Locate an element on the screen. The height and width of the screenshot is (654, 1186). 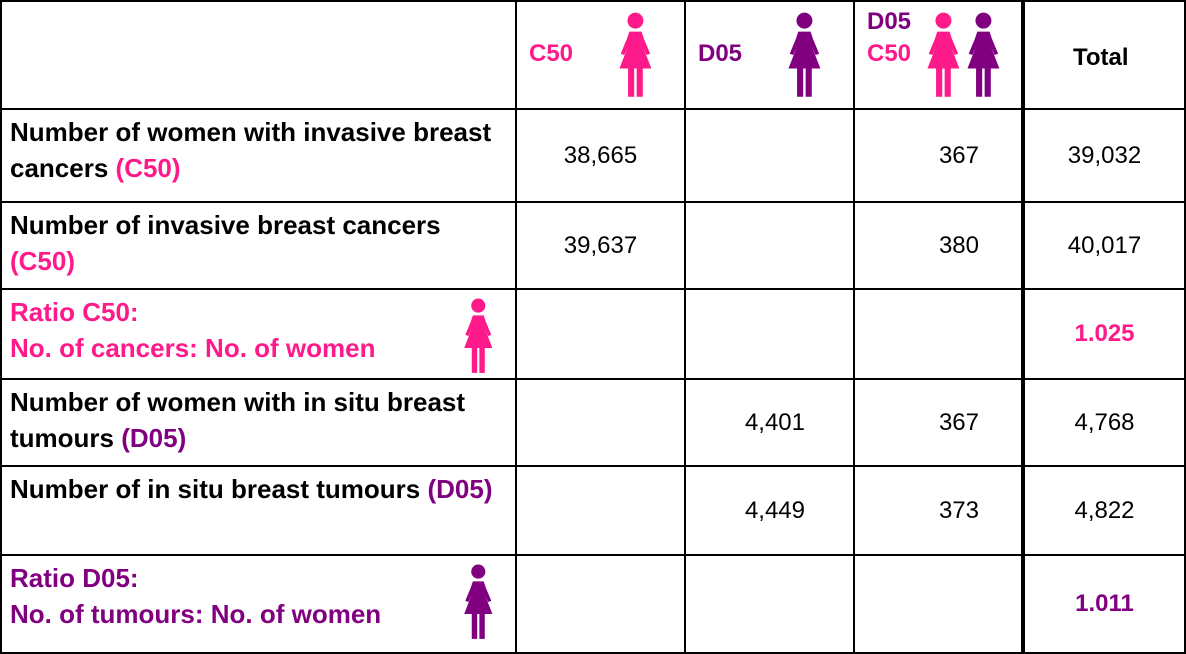
cell-value: 38,665 is located at coordinates (600, 155).